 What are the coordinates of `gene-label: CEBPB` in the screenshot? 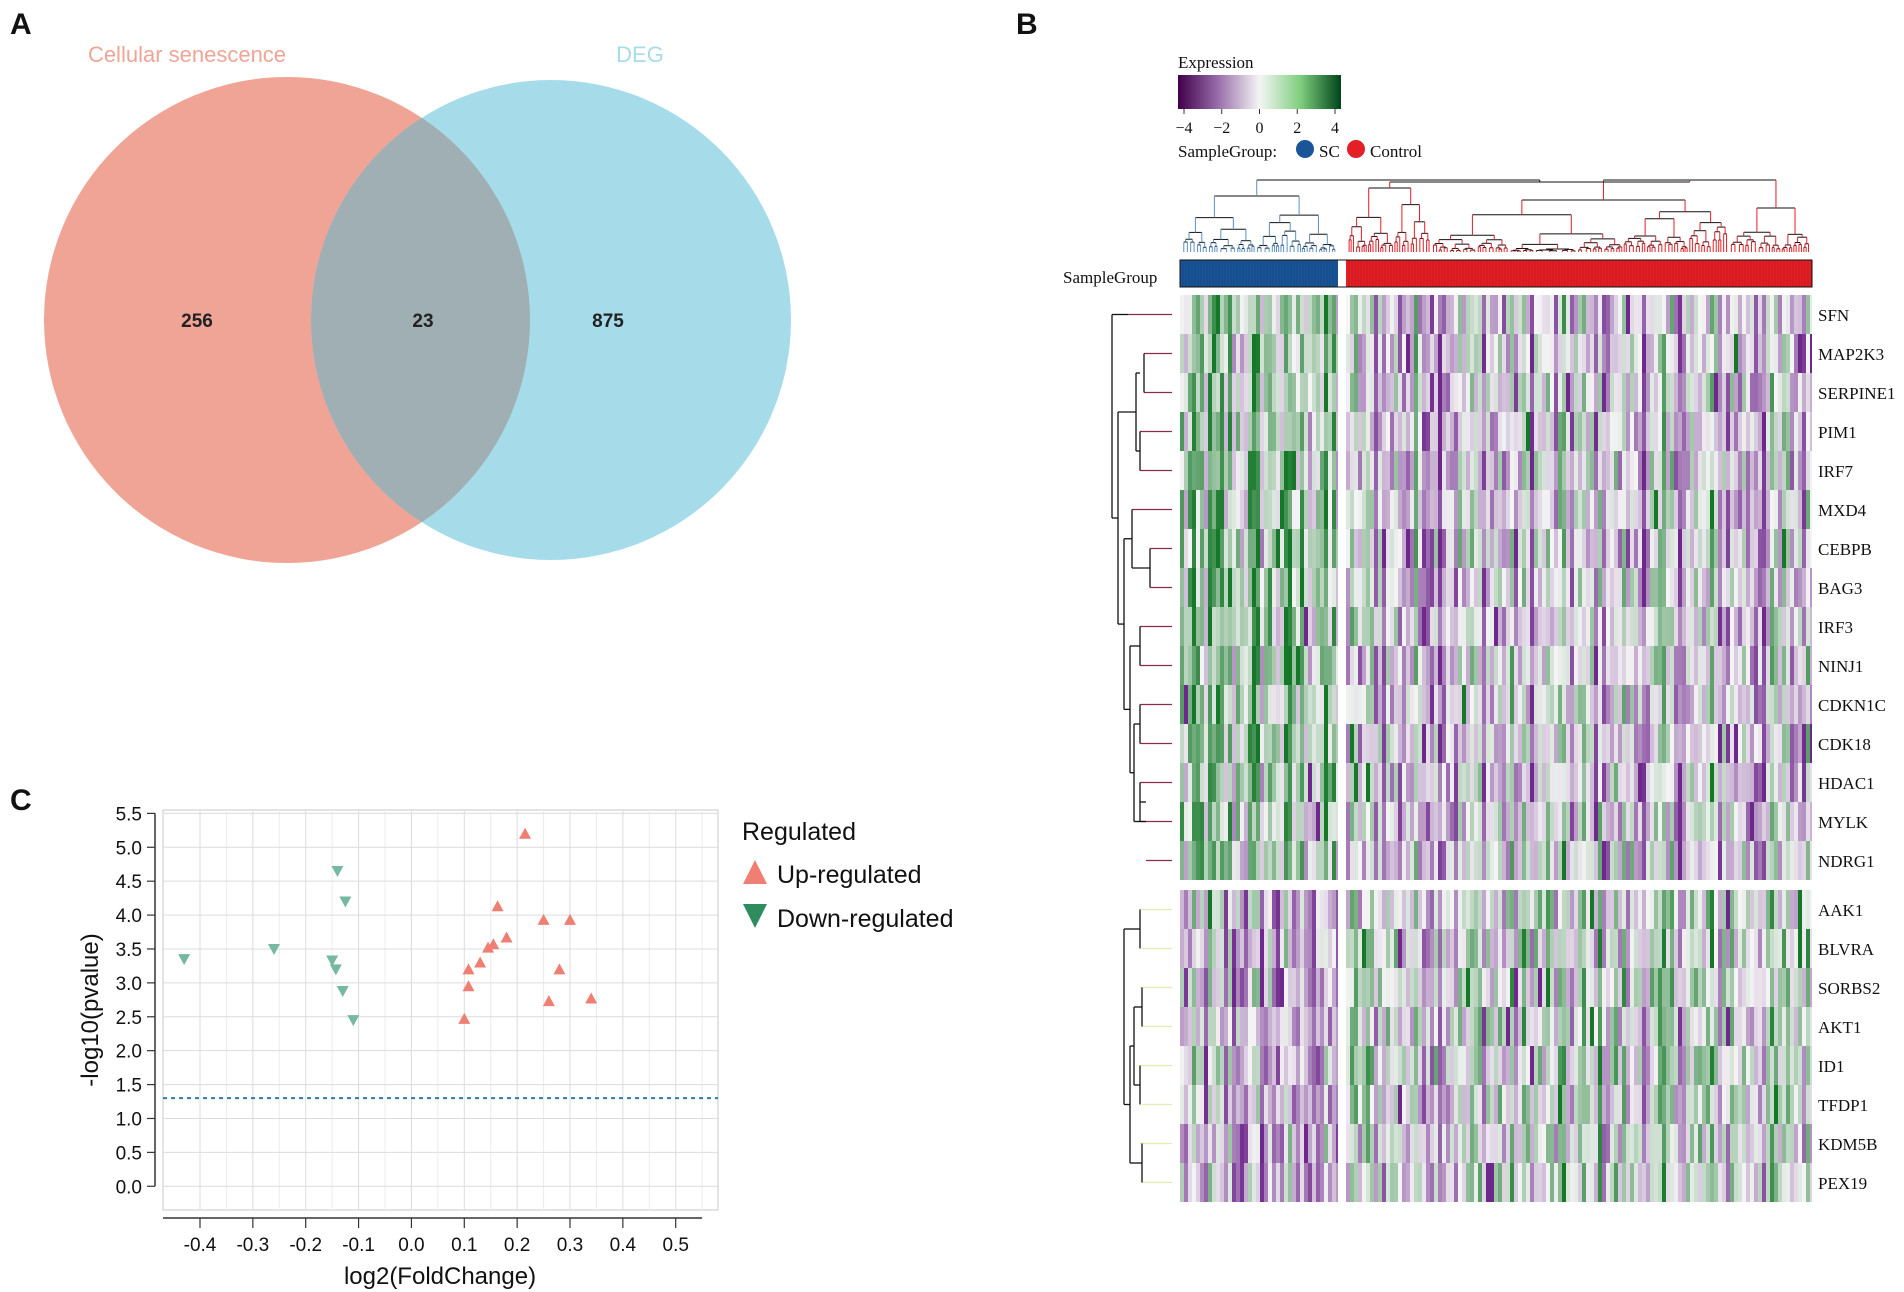 It's located at (1845, 549).